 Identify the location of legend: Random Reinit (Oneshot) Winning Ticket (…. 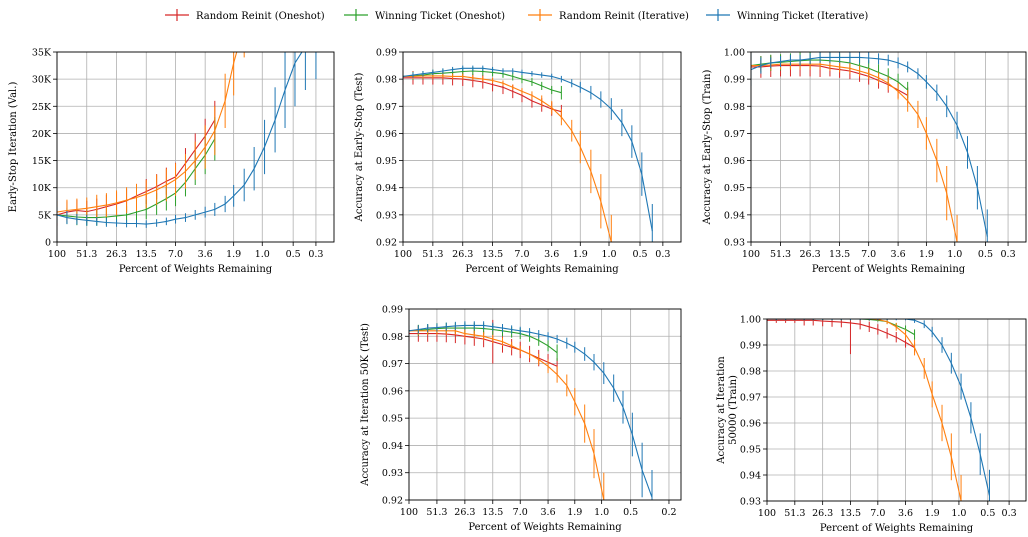
(514, 15).